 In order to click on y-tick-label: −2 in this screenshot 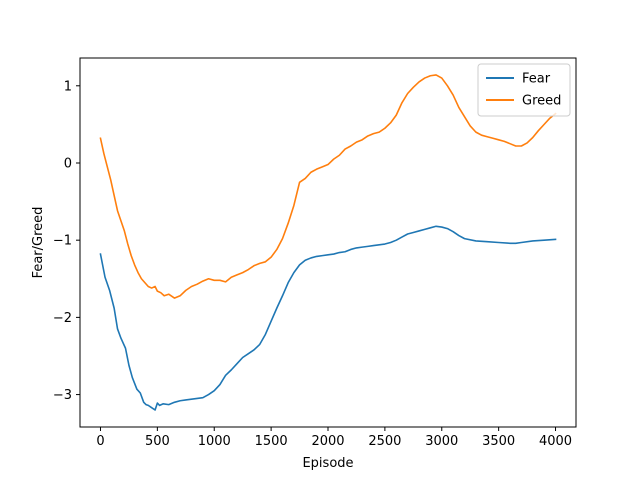, I will do `click(62, 318)`.